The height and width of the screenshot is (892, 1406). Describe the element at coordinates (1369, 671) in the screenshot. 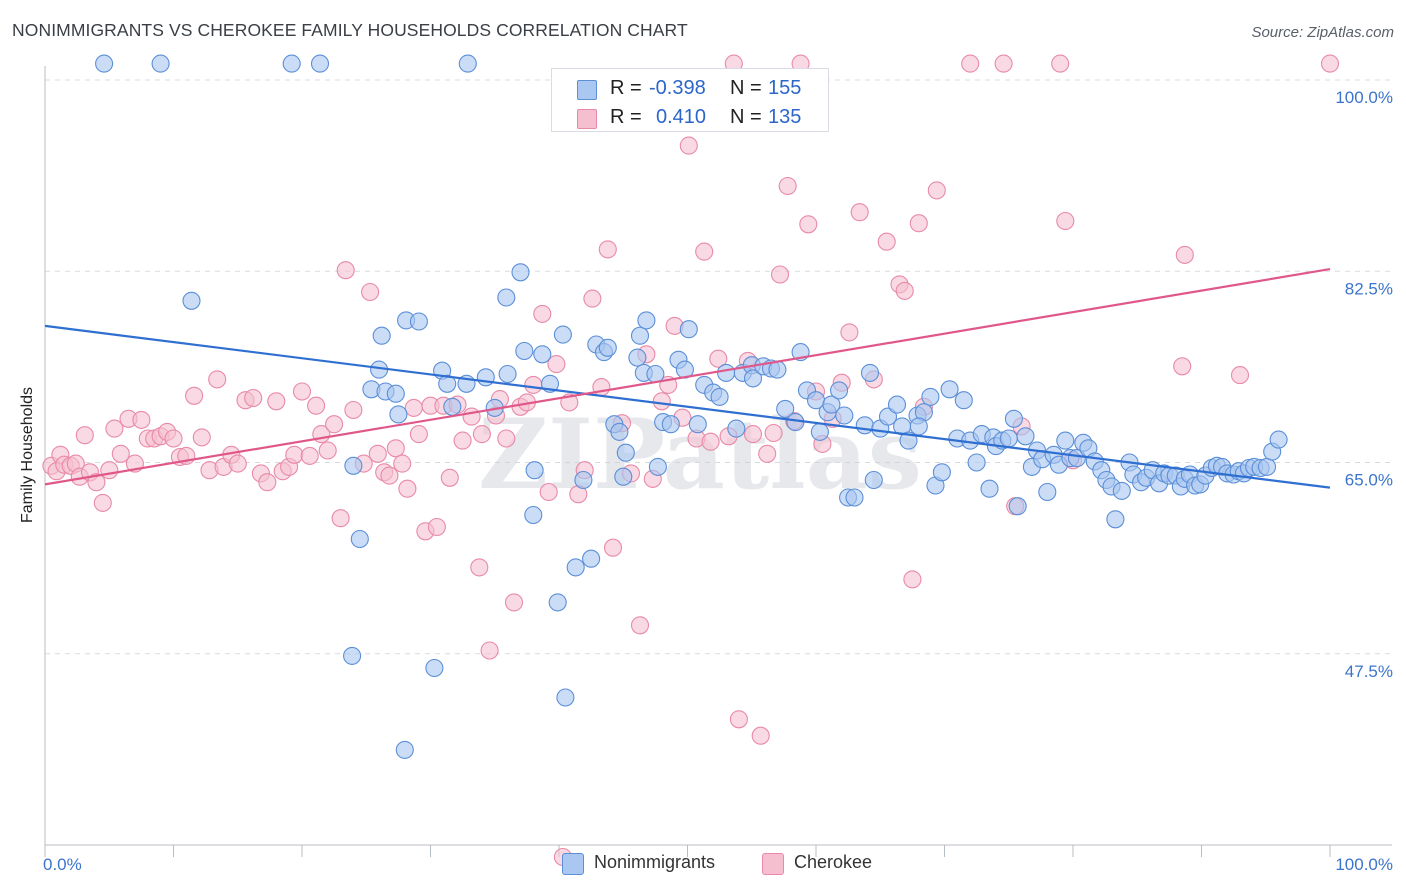

I see `y-tick-label: 47.5%` at that location.